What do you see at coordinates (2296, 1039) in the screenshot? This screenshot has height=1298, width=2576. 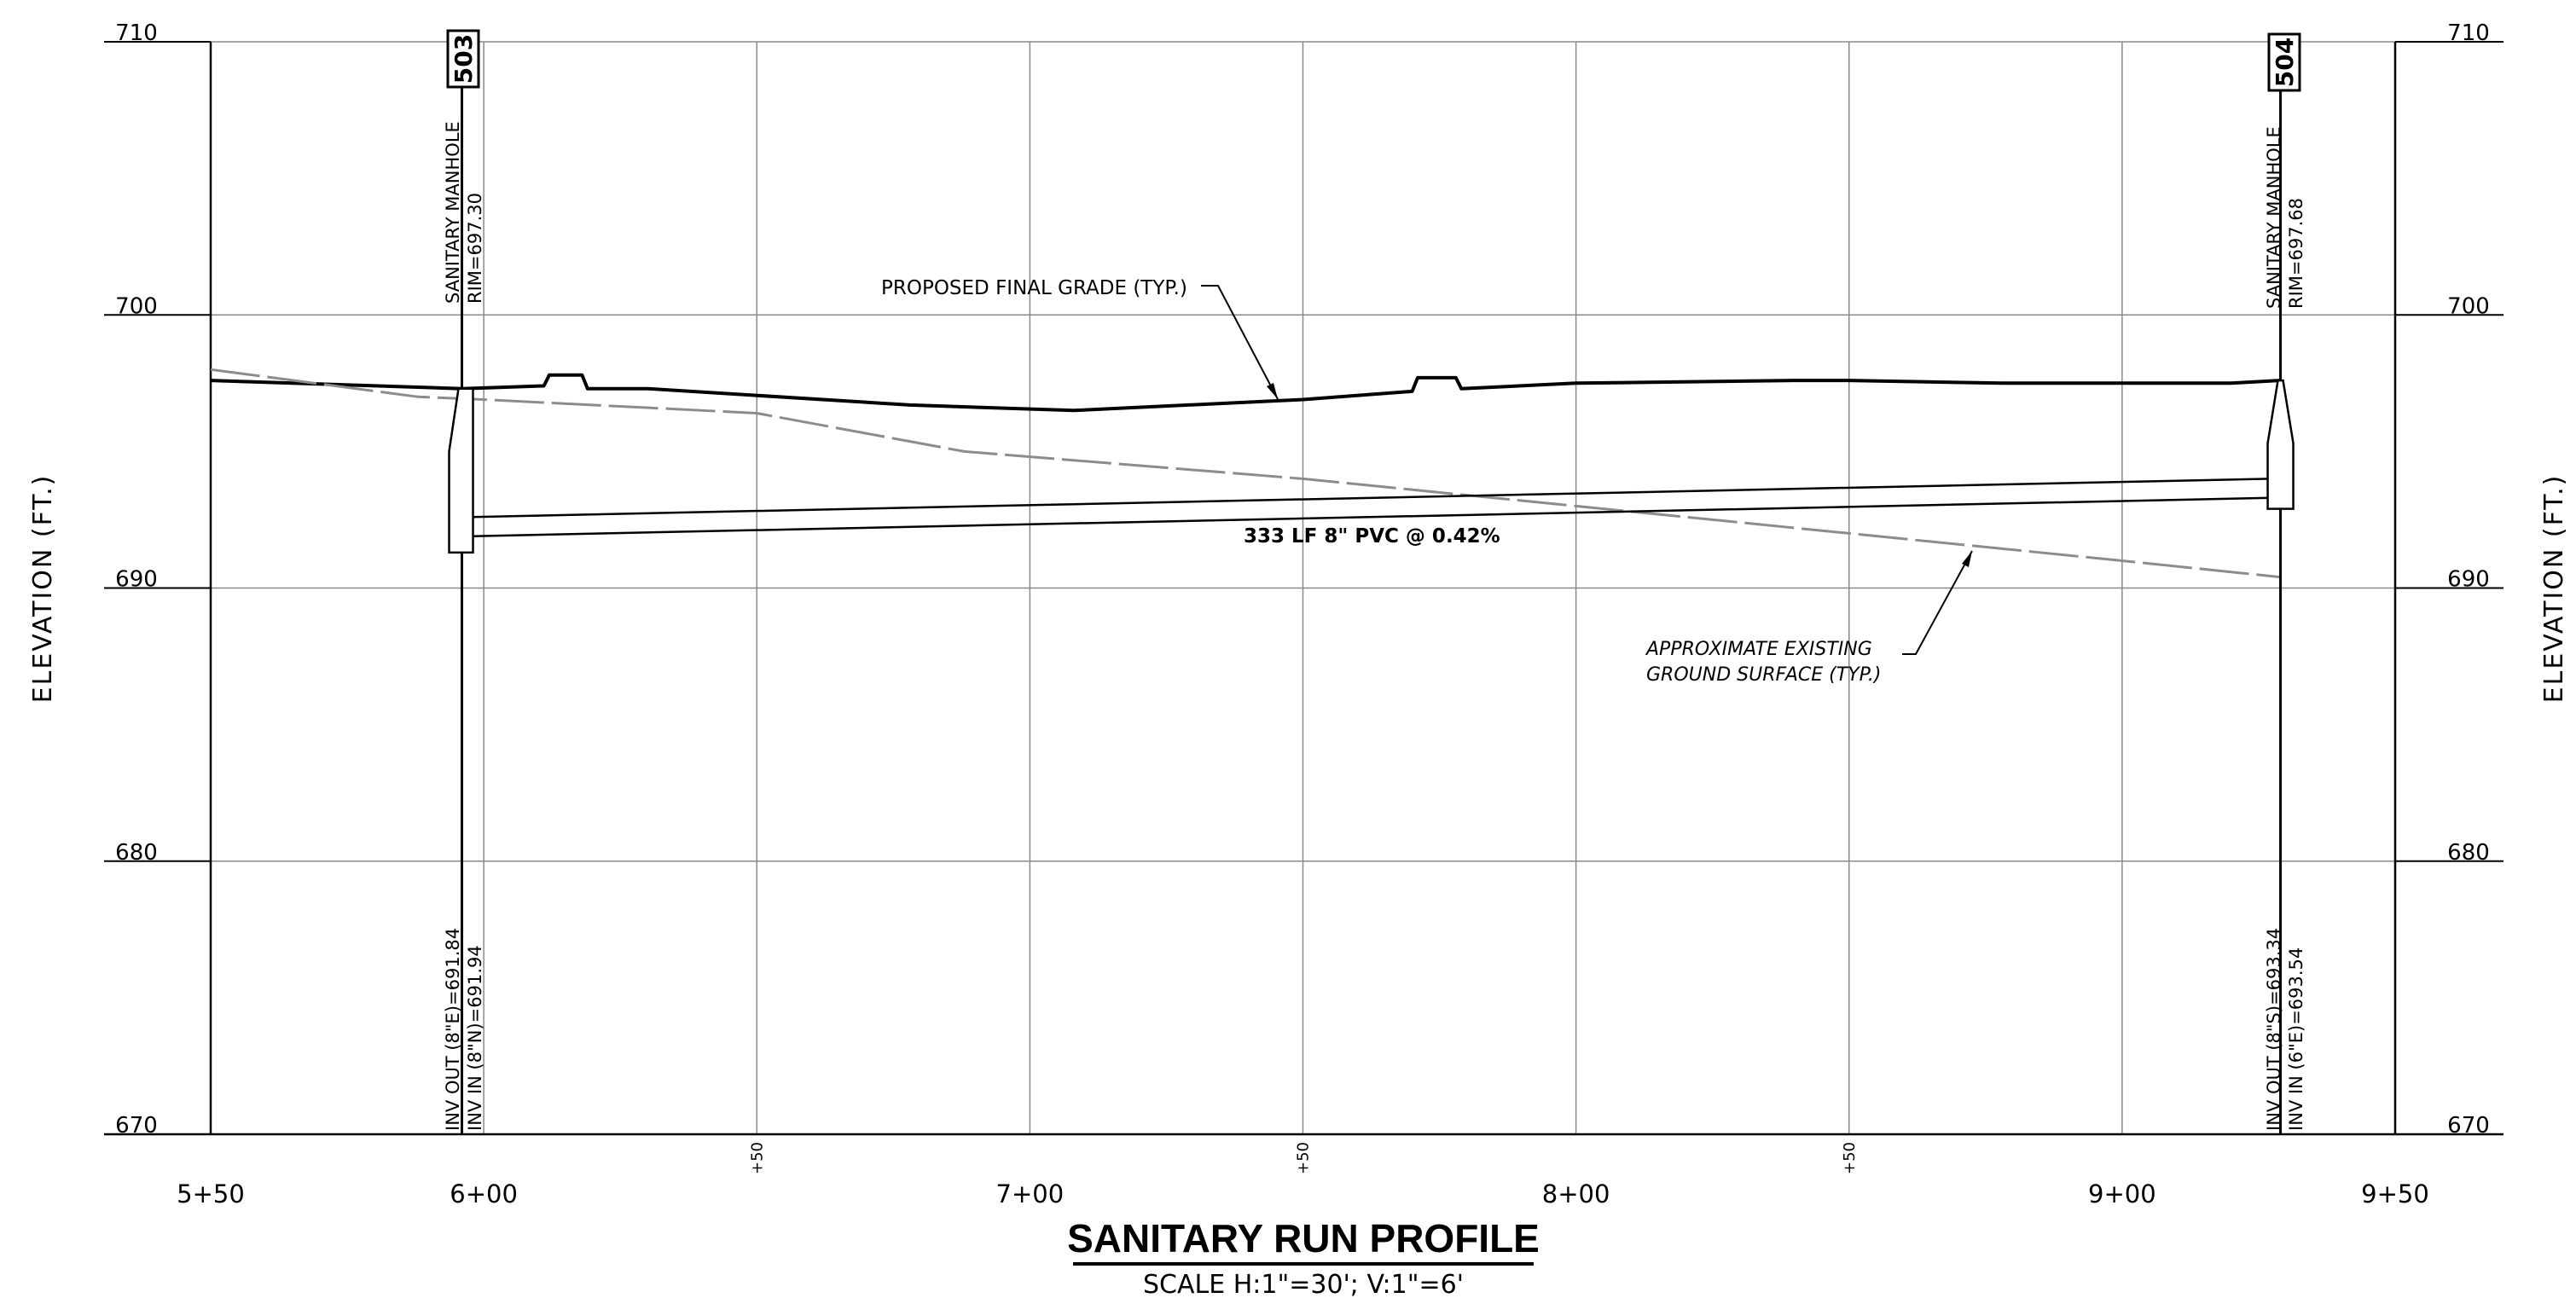 I see `manhole-504-inv-in: INV IN (6"E)=693.54` at bounding box center [2296, 1039].